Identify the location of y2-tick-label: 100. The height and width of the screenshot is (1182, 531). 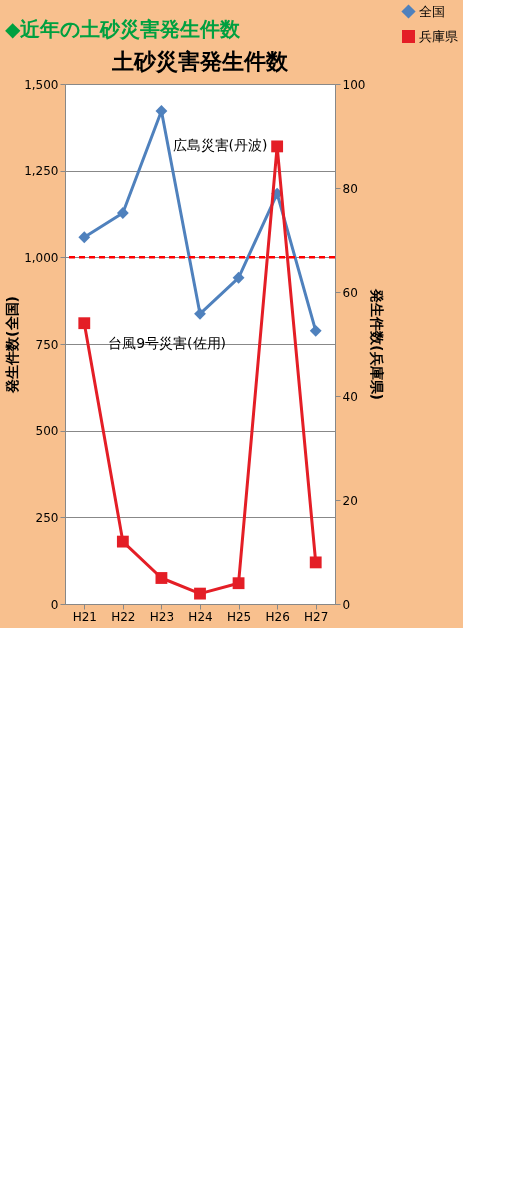
(354, 84).